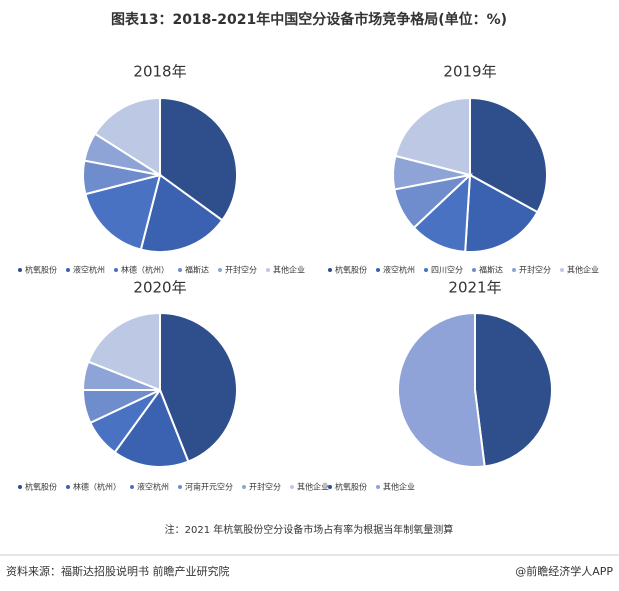 Image resolution: width=619 pixels, height=591 pixels. What do you see at coordinates (447, 270) in the screenshot?
I see `legend-label: 四川空分` at bounding box center [447, 270].